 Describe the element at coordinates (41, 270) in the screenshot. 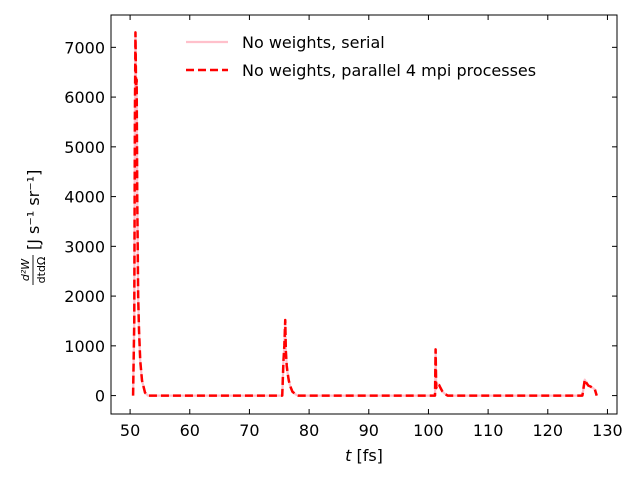

I see `y-axis-label-denominator: dtdΩ` at that location.